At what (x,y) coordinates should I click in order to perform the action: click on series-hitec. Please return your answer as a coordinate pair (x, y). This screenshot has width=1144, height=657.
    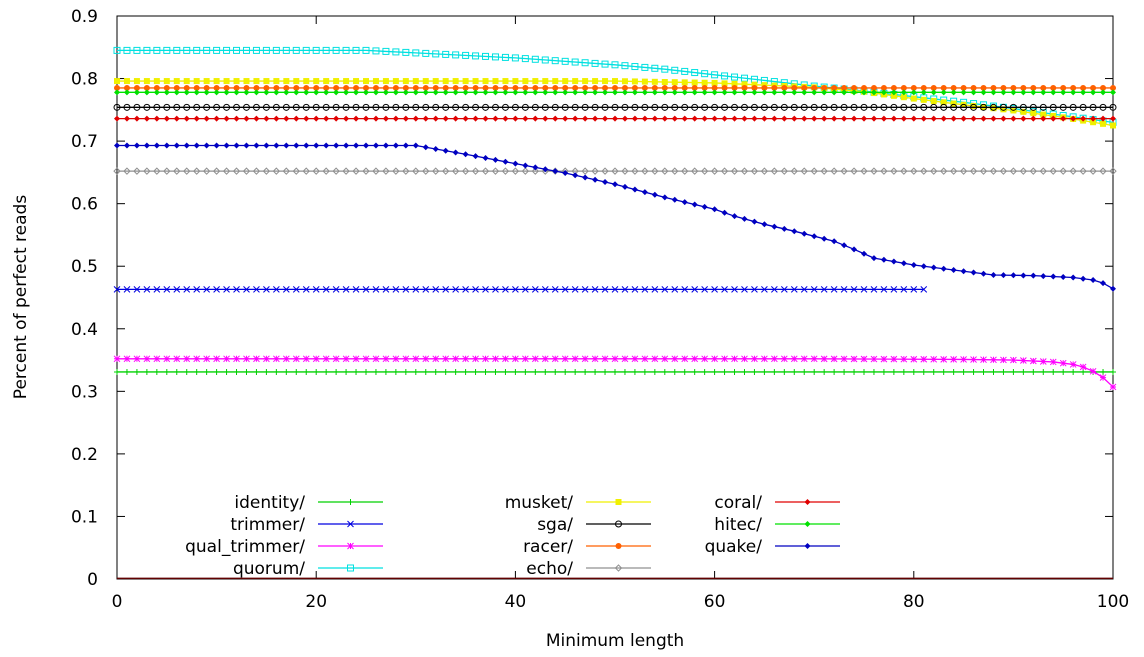
    Looking at the image, I should click on (615, 92).